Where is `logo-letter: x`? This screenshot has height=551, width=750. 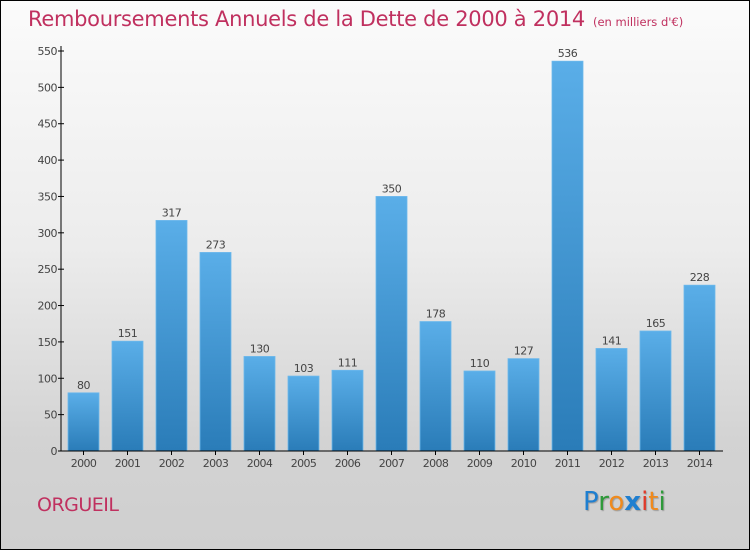 logo-letter: x is located at coordinates (633, 502).